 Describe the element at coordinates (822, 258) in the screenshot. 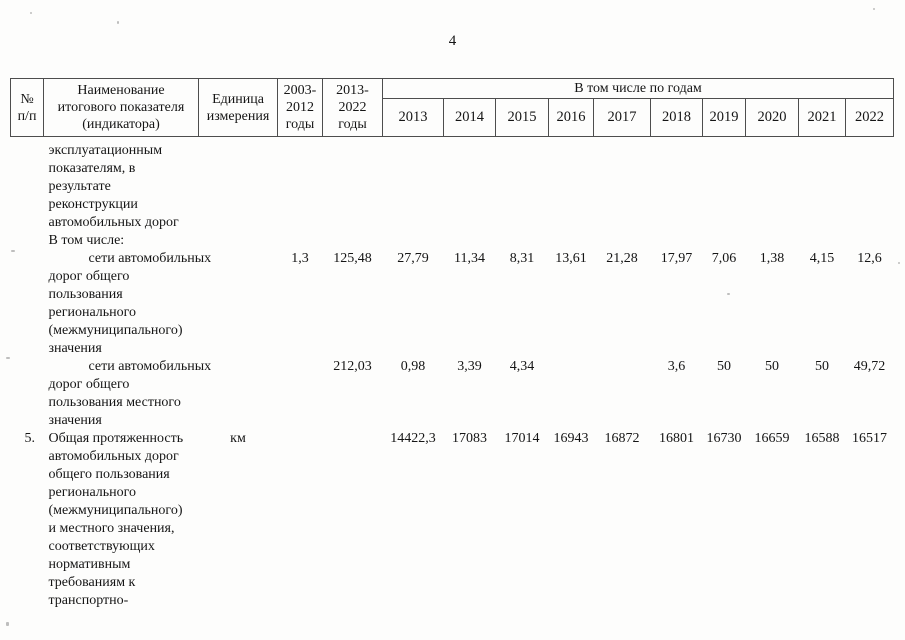

I see `value-2021: 4,15` at that location.